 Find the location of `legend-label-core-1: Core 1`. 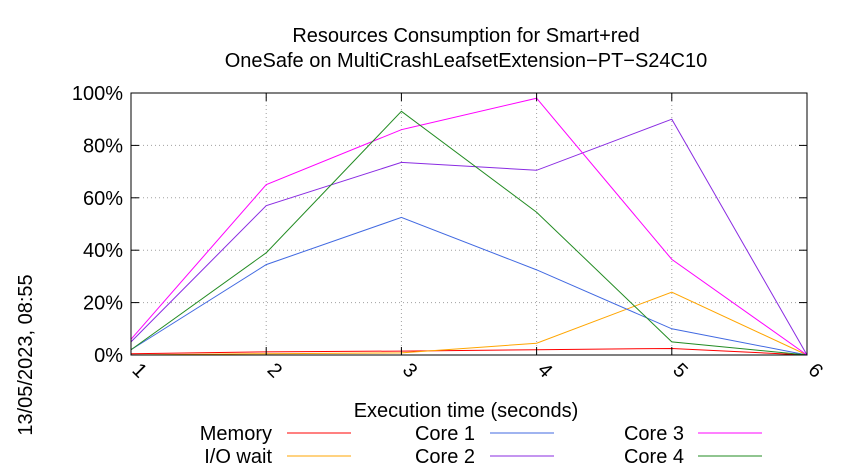

legend-label-core-1: Core 1 is located at coordinates (445, 434).